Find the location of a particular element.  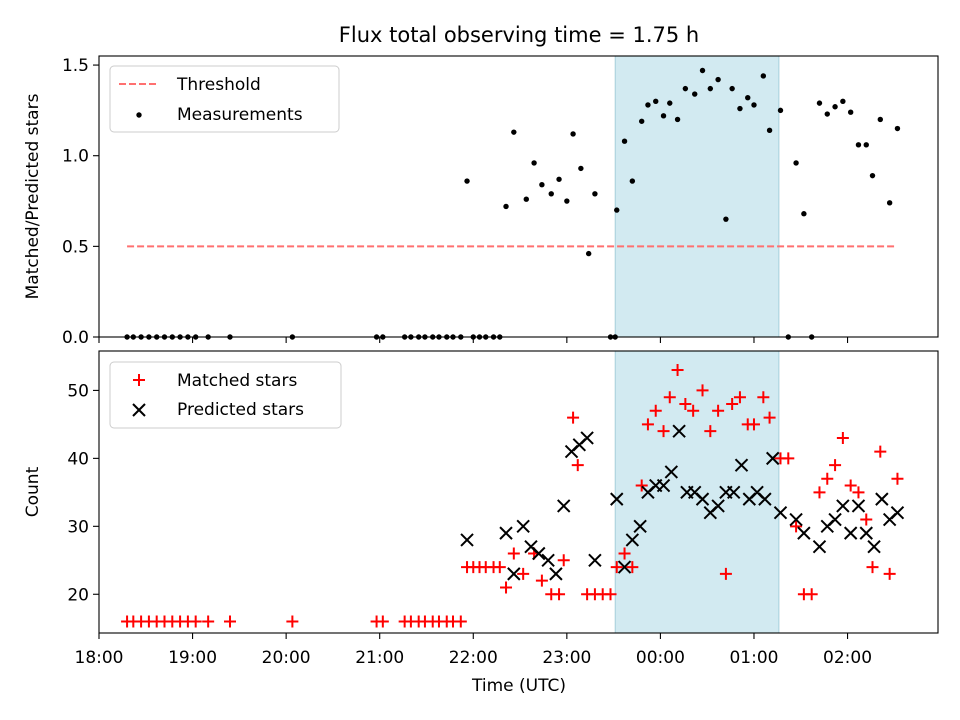

y-tick-label: 50 is located at coordinates (78, 391).